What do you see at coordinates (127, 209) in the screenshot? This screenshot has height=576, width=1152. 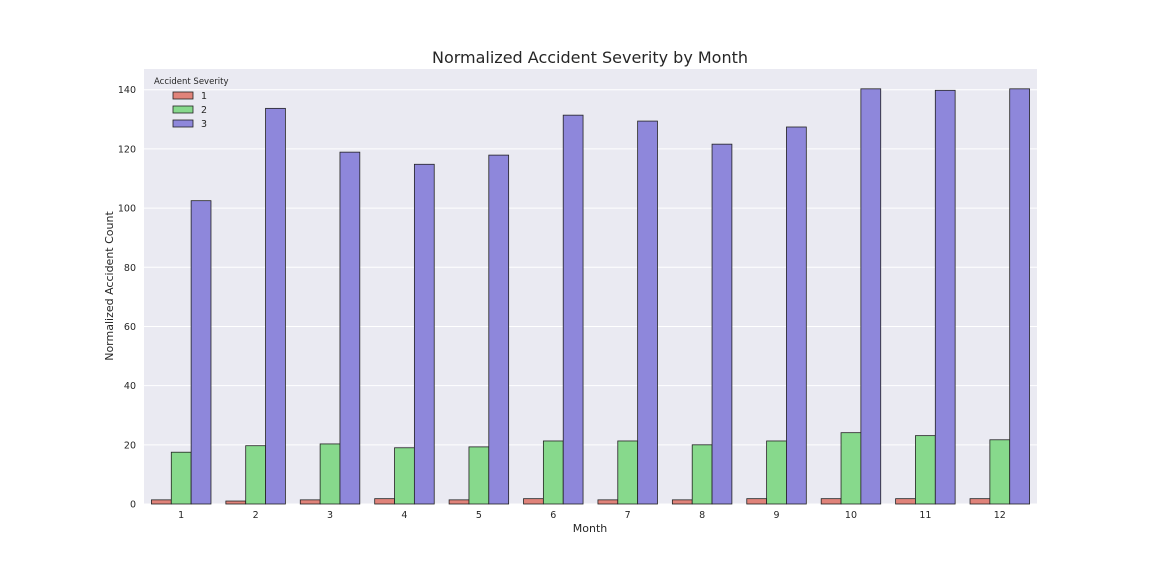 I see `y-tick-label: 100` at bounding box center [127, 209].